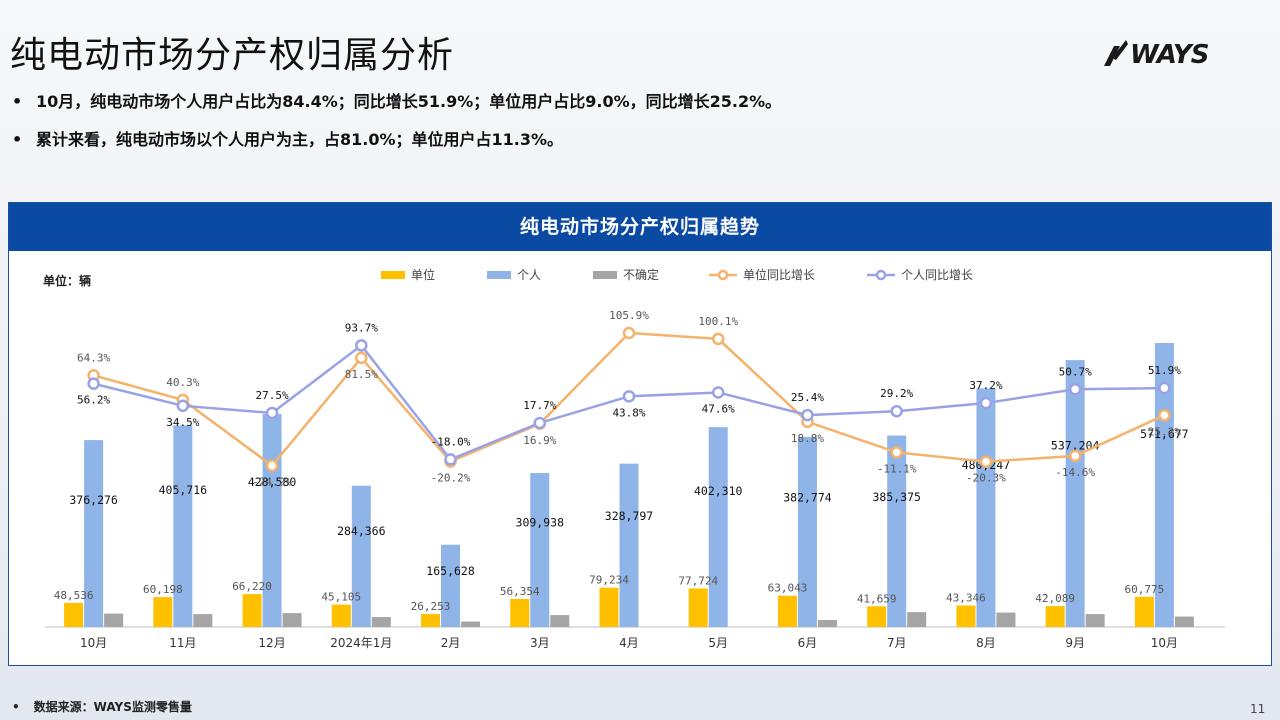  Describe the element at coordinates (74, 595) in the screenshot. I see `bar-label-unit: 48,536` at that location.